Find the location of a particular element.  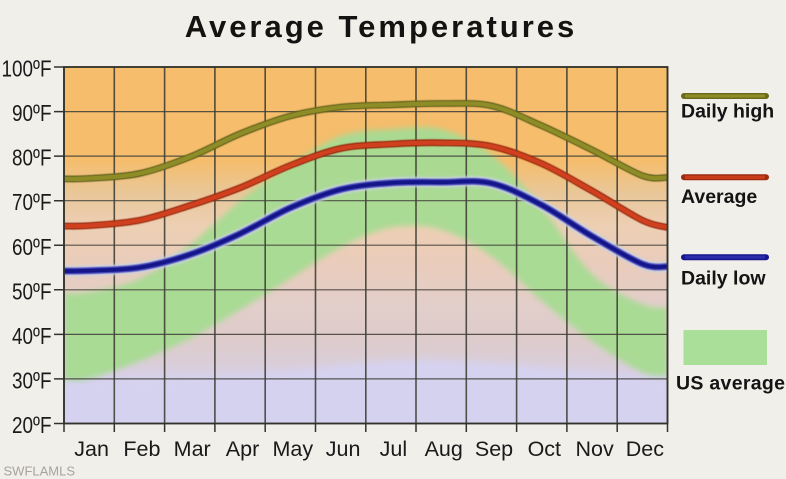

svg-text: Mar is located at coordinates (192, 449).